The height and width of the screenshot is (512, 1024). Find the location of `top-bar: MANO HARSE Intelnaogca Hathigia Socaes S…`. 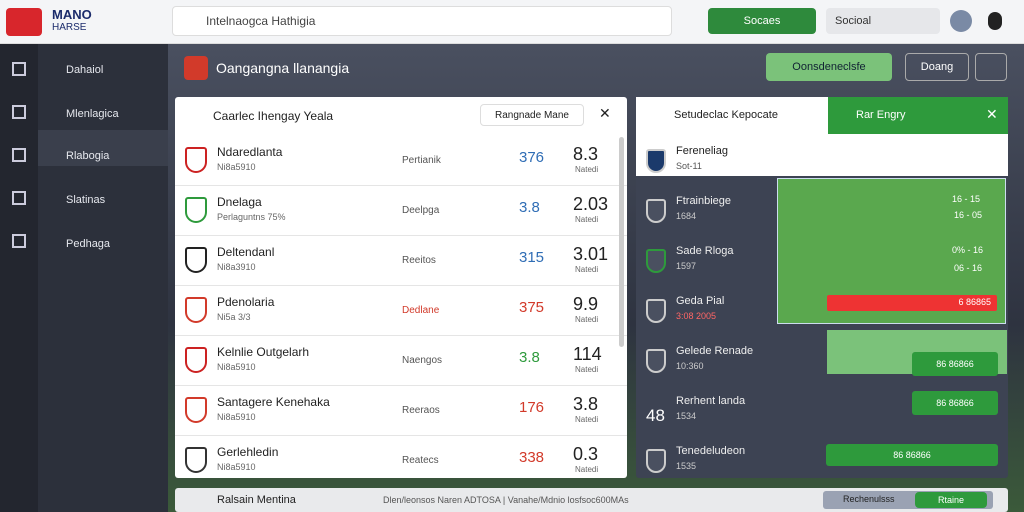

top-bar: MANO HARSE Intelnaogca Hathigia Socaes S… is located at coordinates (512, 22).